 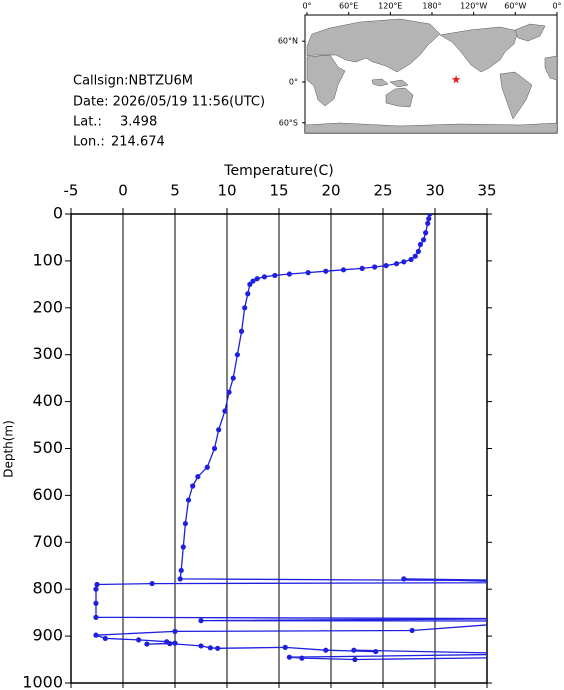 I want to click on x-tick-label: 0, so click(x=123, y=191).